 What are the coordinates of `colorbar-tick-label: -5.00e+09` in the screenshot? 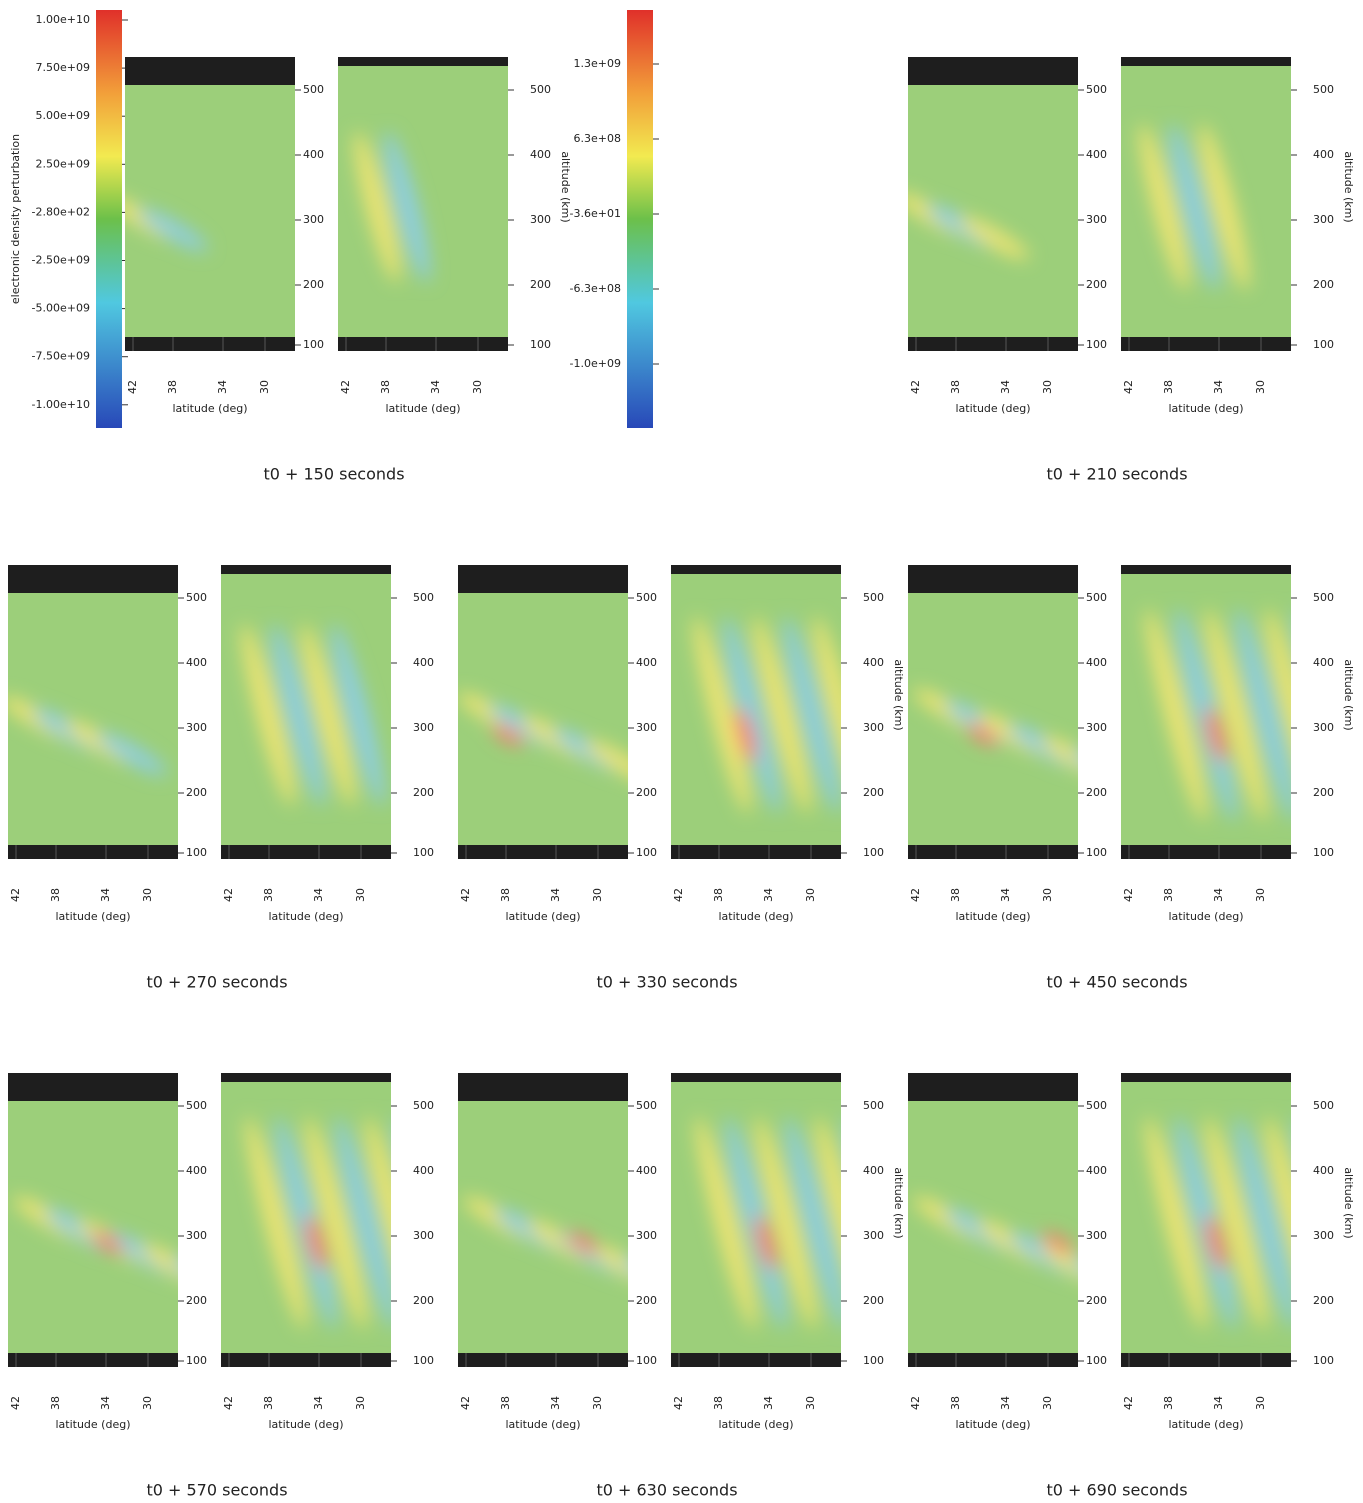 It's located at (61, 308).